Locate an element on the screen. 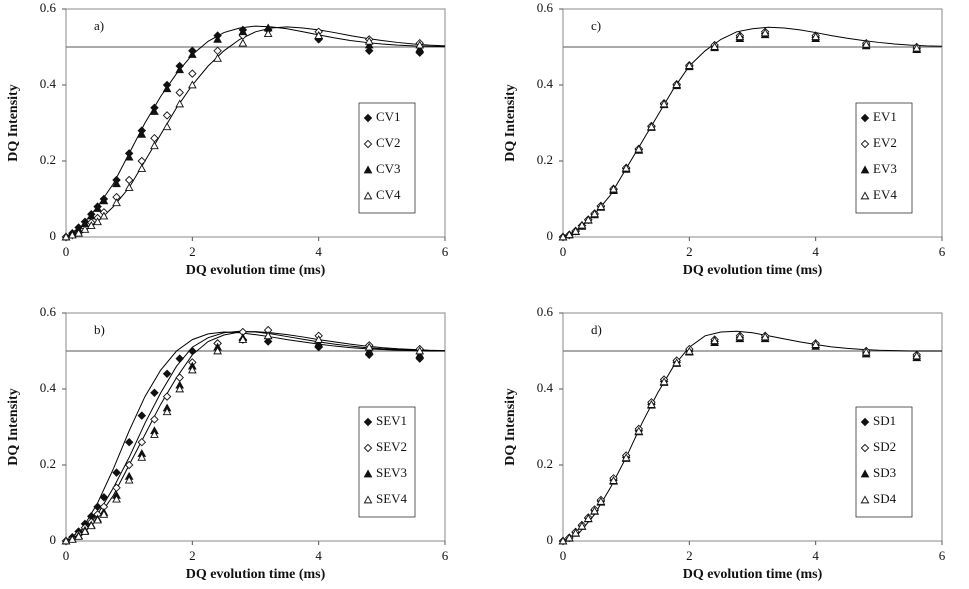 Image resolution: width=969 pixels, height=589 pixels. x-tick-label: 6 is located at coordinates (445, 555).